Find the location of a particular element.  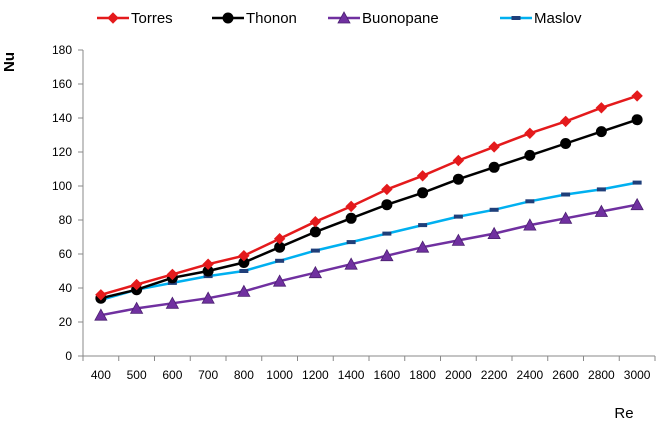

legend-item-torres: Torres is located at coordinates (135, 18).